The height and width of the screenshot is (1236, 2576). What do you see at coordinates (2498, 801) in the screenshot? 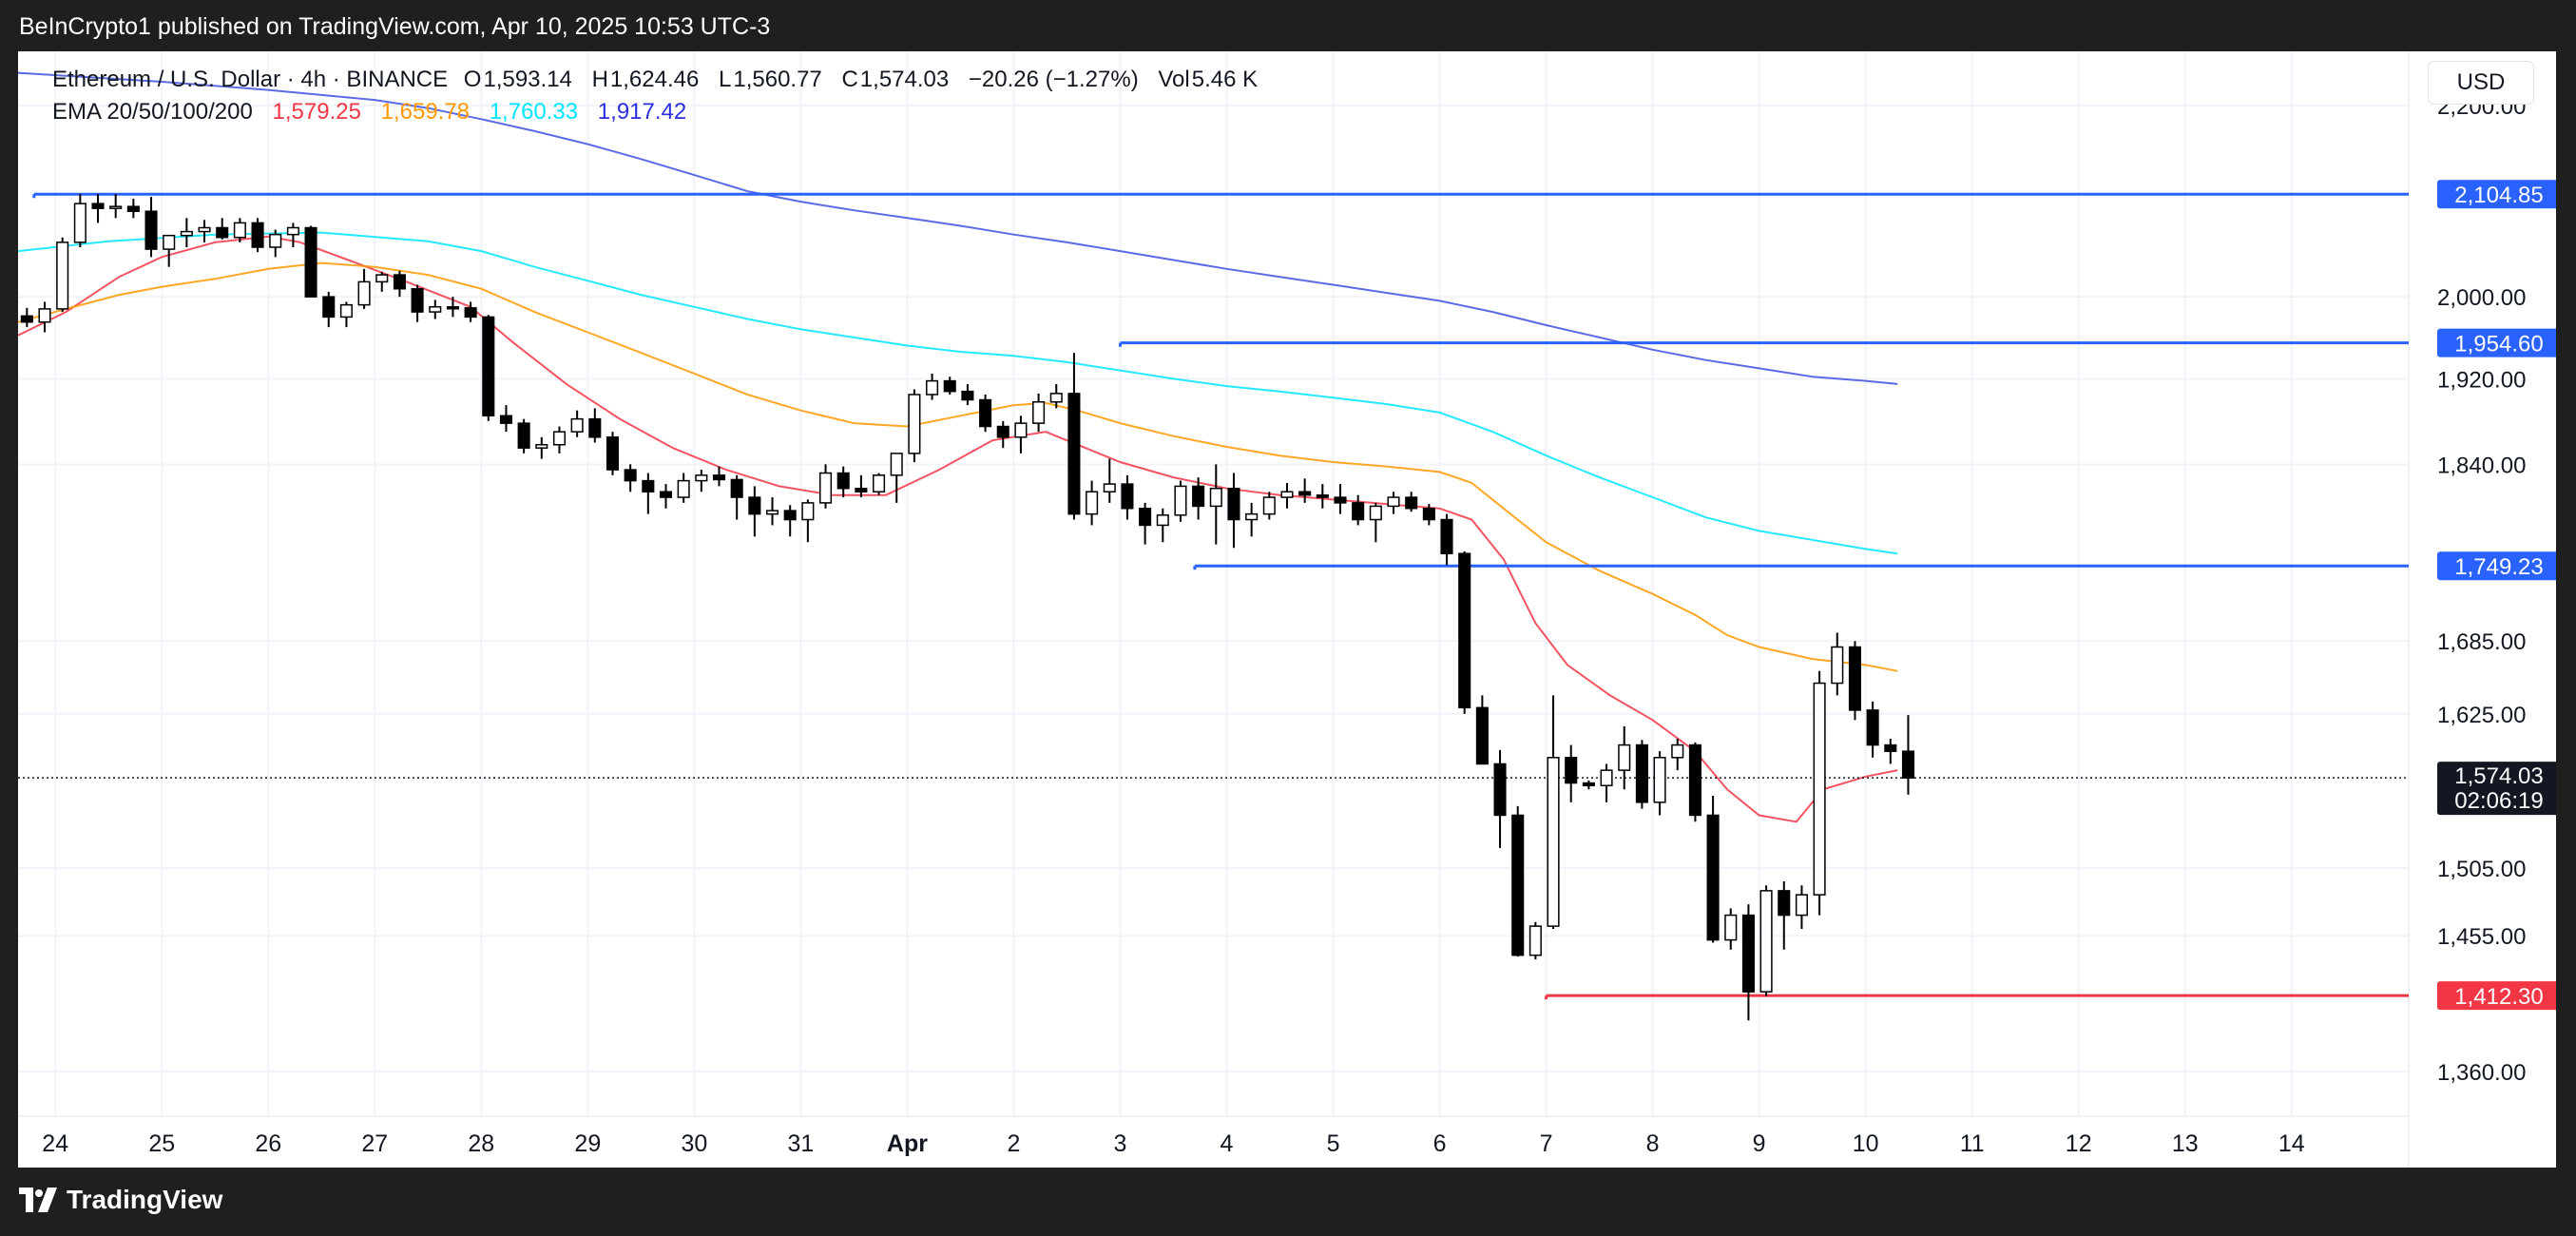
I see `countdown-label: 02:06:19` at bounding box center [2498, 801].